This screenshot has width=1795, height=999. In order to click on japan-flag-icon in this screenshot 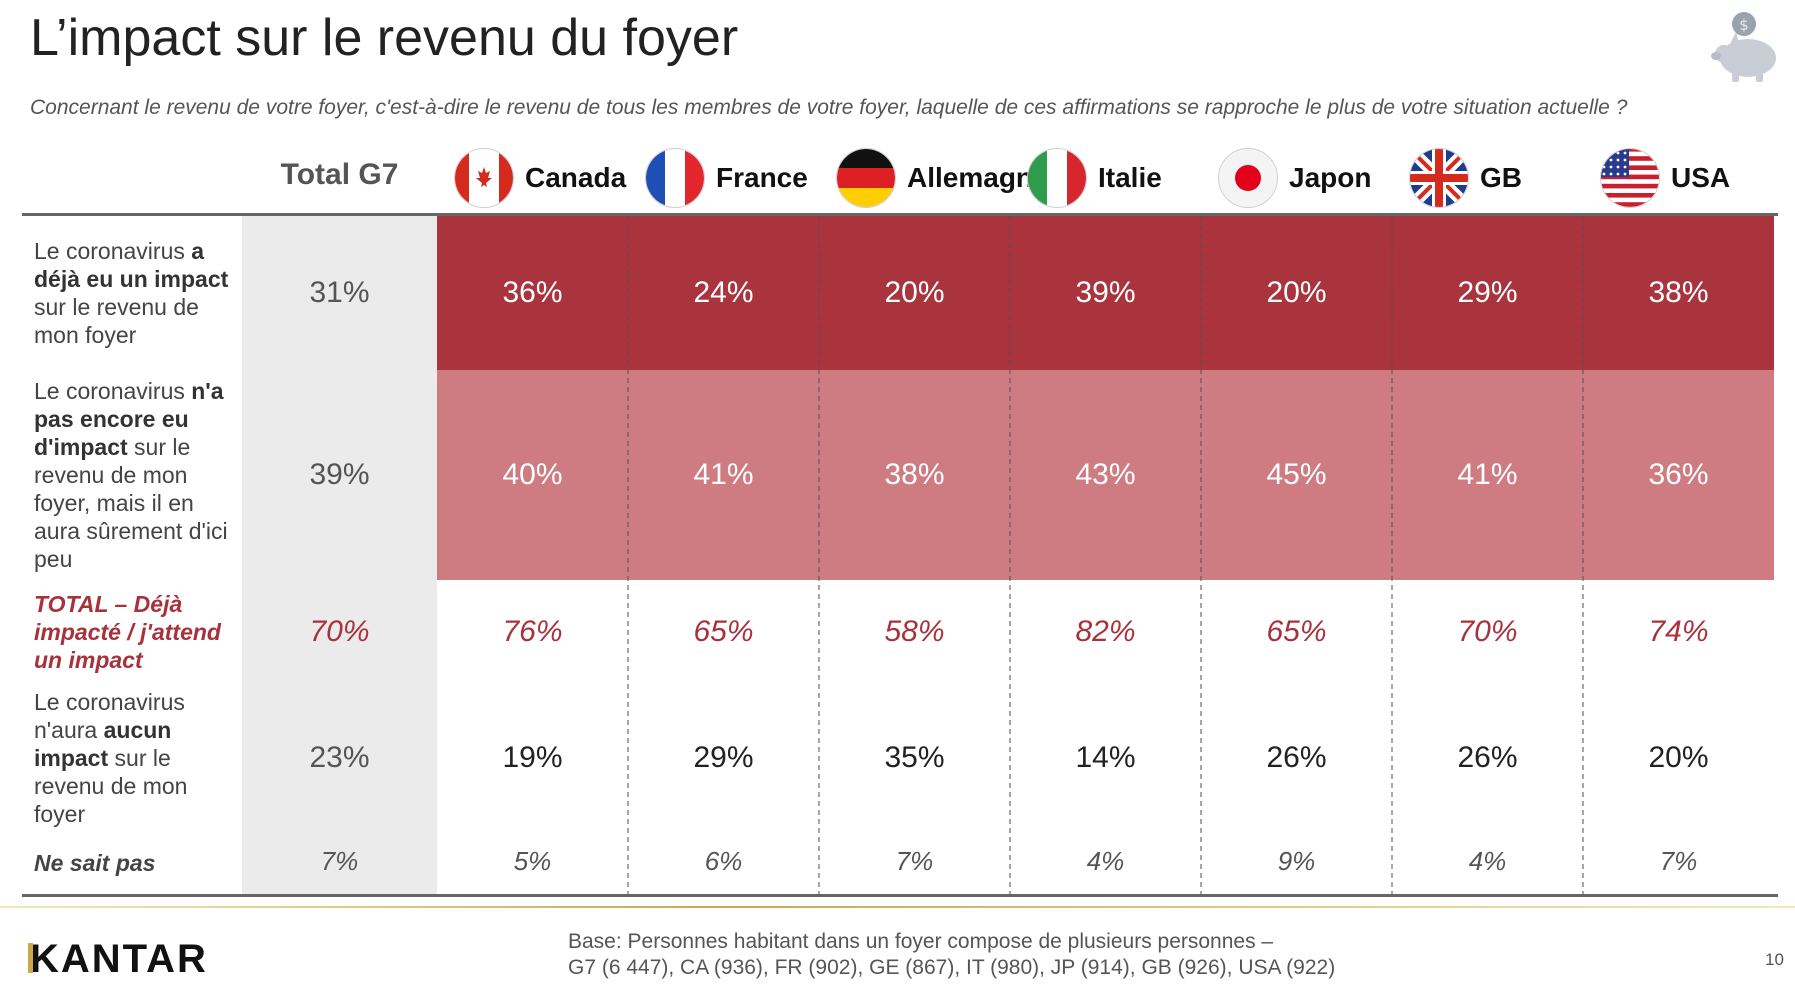, I will do `click(1248, 178)`.